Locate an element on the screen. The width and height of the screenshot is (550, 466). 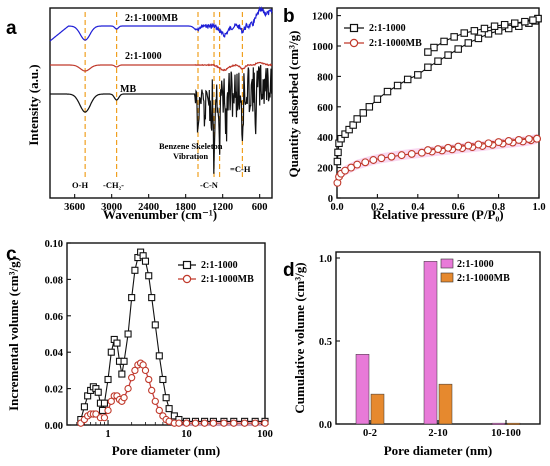
annotation-cn: -C-N is located at coordinates (209, 185).